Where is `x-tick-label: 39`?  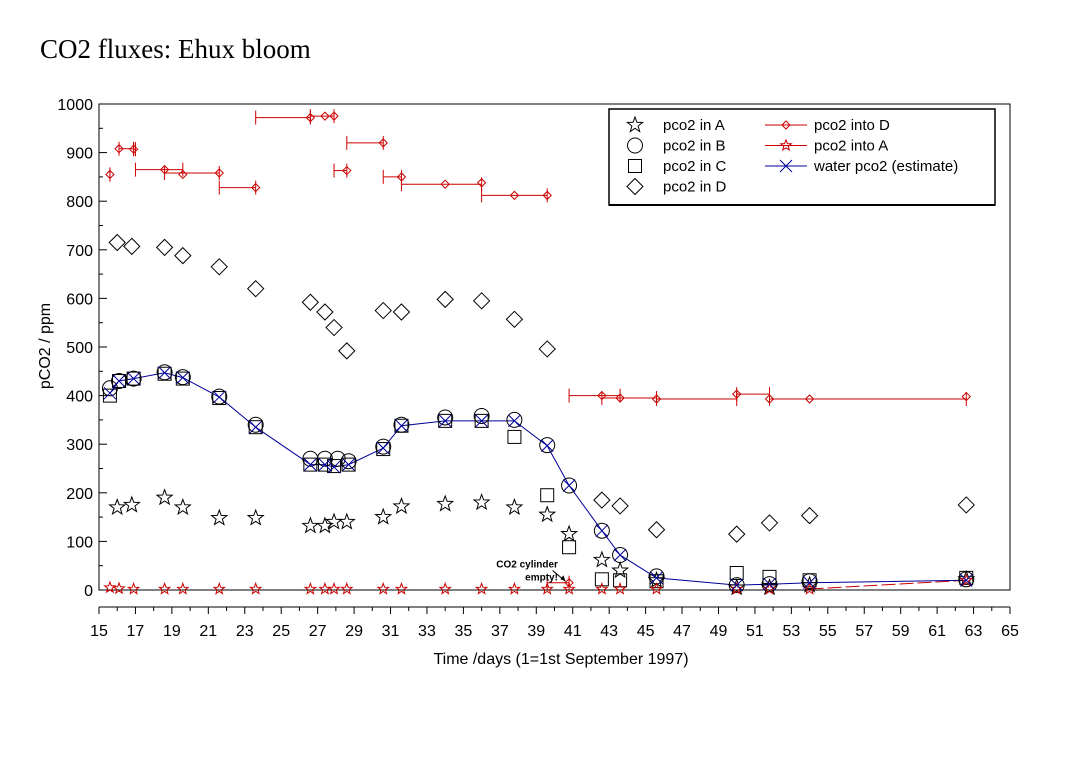
x-tick-label: 39 is located at coordinates (536, 631).